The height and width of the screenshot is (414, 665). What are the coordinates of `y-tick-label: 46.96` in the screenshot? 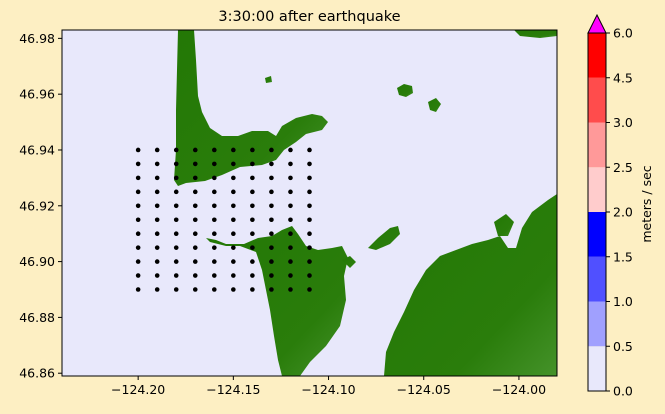 It's located at (37, 94).